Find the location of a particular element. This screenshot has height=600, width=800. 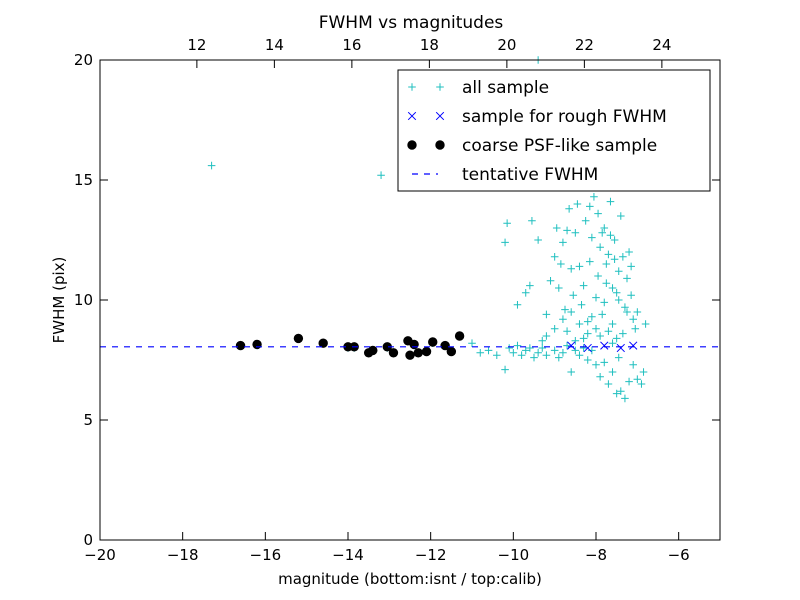

top-x-tick-label: 22 is located at coordinates (584, 45).